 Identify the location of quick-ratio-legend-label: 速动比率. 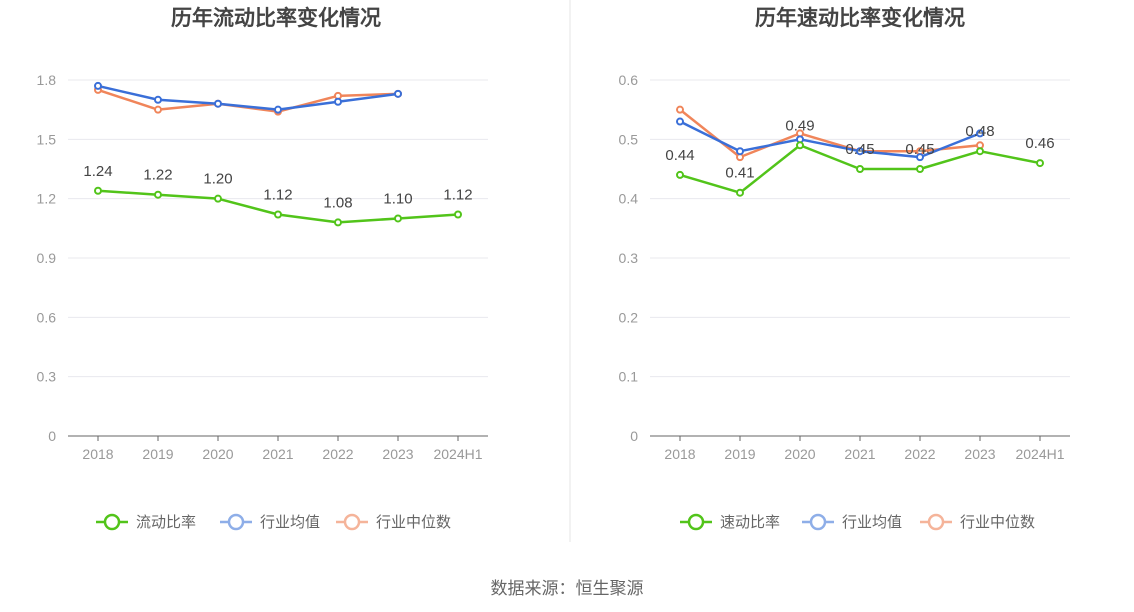
(750, 522).